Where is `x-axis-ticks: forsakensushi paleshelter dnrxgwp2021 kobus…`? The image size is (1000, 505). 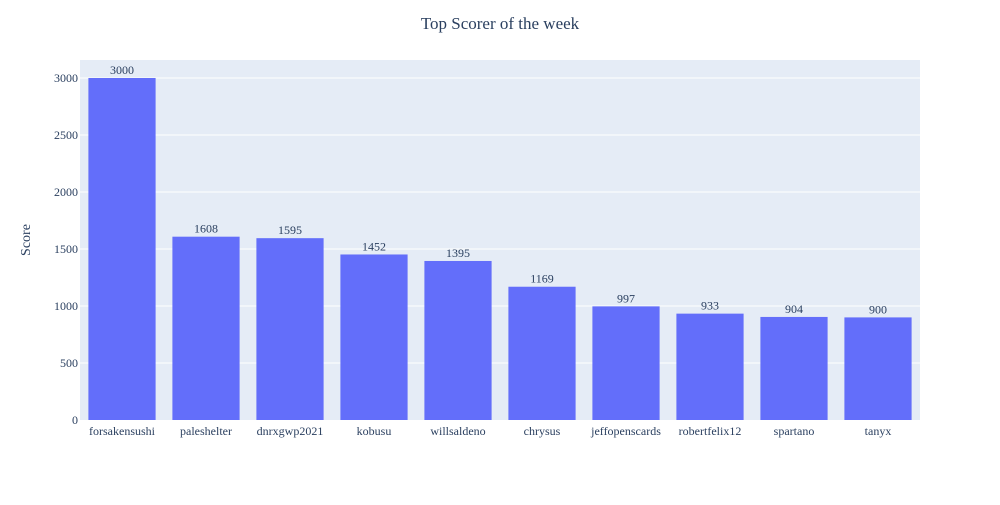
x-axis-ticks: forsakensushi paleshelter dnrxgwp2021 kobus… is located at coordinates (490, 431).